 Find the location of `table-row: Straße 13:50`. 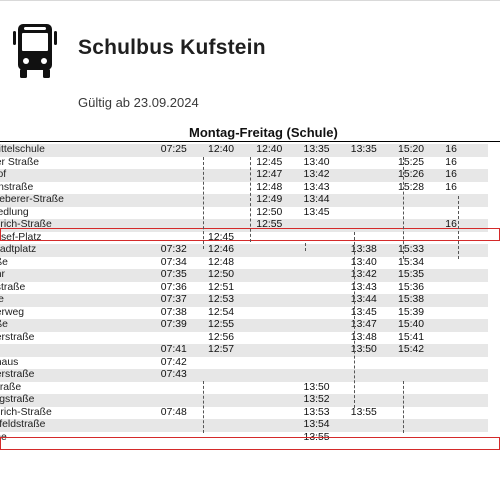

table-row: Straße 13:50 is located at coordinates (244, 387).